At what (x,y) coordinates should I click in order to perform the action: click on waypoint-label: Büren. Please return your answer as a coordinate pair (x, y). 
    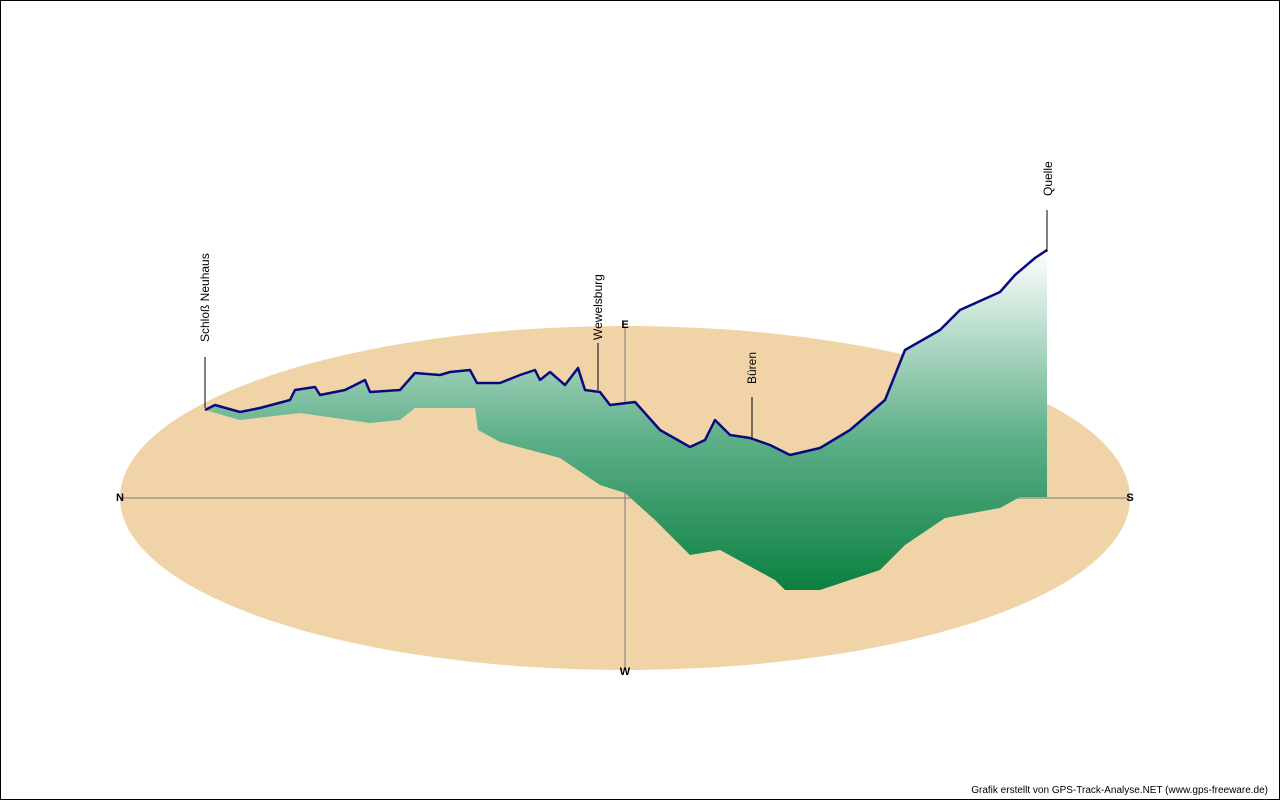
    Looking at the image, I should click on (752, 368).